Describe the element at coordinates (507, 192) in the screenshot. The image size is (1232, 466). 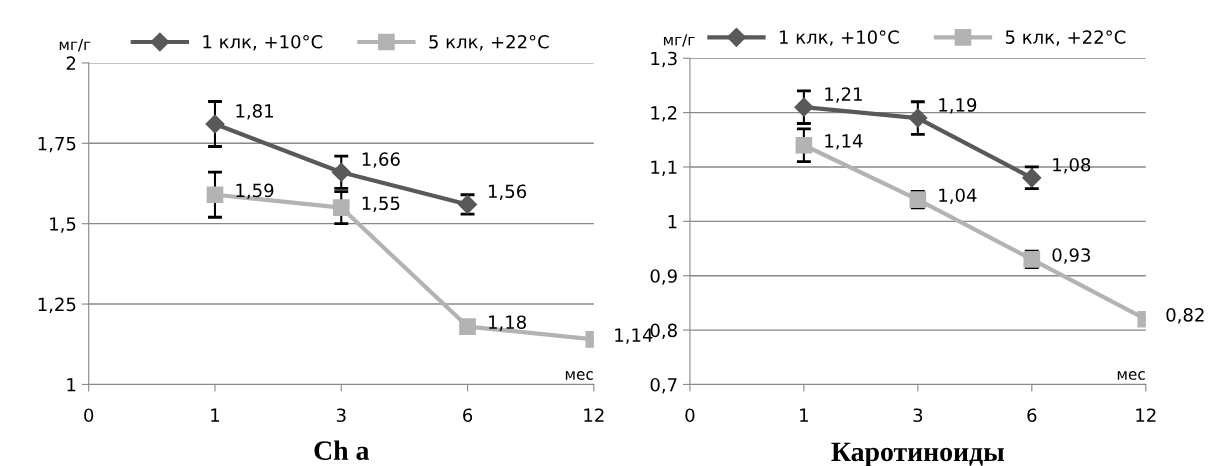
I see `data-label: 1,56` at that location.